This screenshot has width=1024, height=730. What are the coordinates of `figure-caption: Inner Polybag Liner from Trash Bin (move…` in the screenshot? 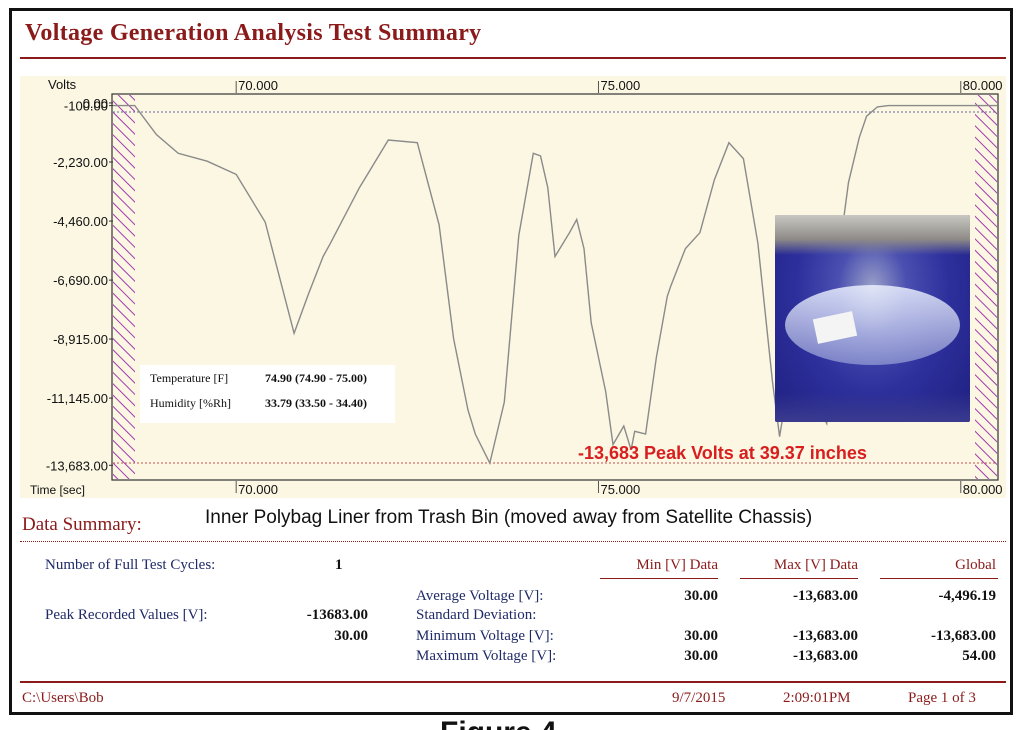 It's located at (509, 517).